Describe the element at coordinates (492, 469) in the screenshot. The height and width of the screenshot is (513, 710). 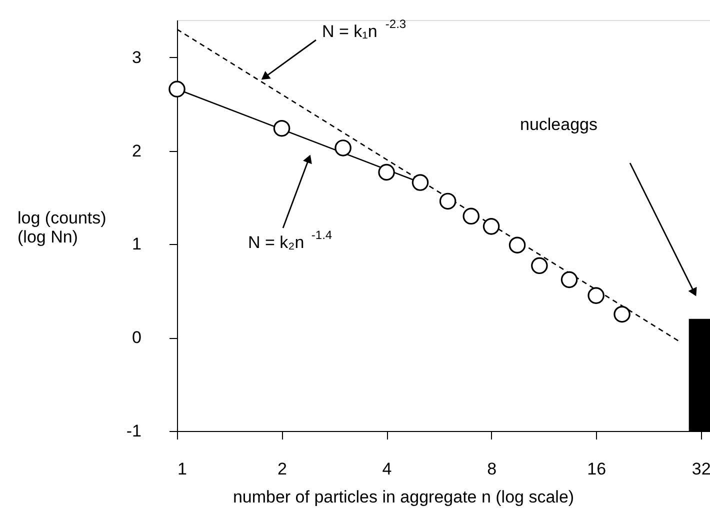
I see `x-tick-label: 8` at that location.